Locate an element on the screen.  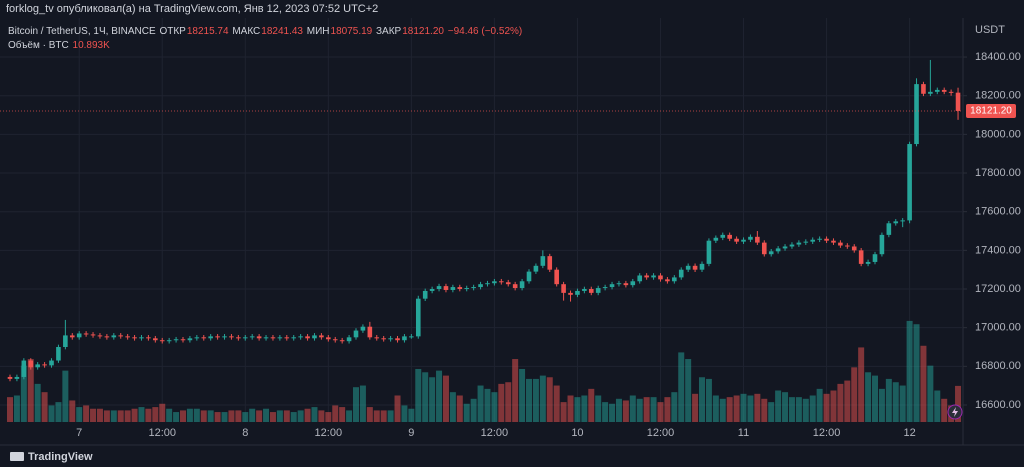
legend-value: 18121.20 is located at coordinates (423, 31).